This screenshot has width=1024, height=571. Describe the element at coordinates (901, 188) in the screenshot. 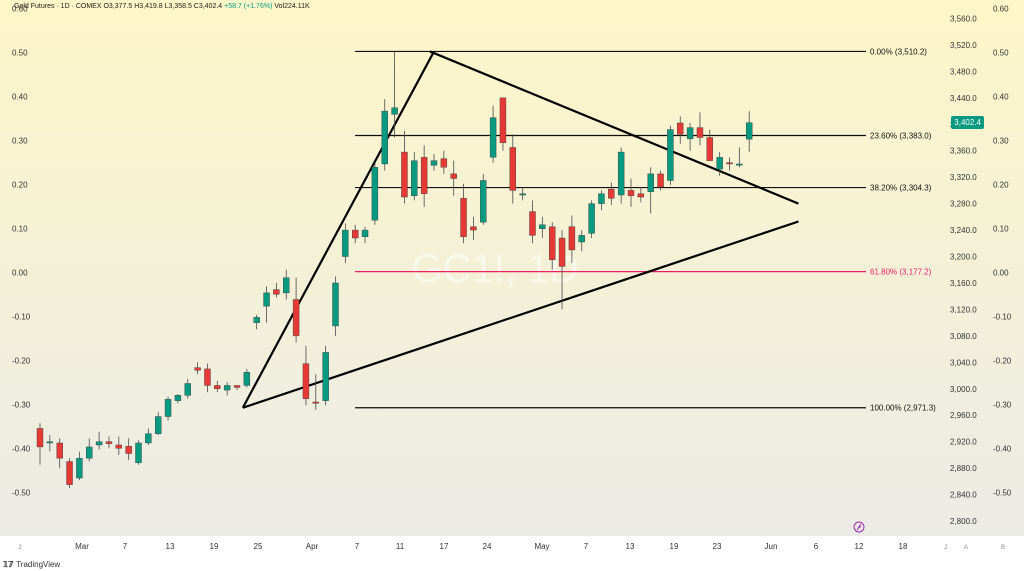

I see `fib-level-label: 38.20% (3,304.3)` at that location.